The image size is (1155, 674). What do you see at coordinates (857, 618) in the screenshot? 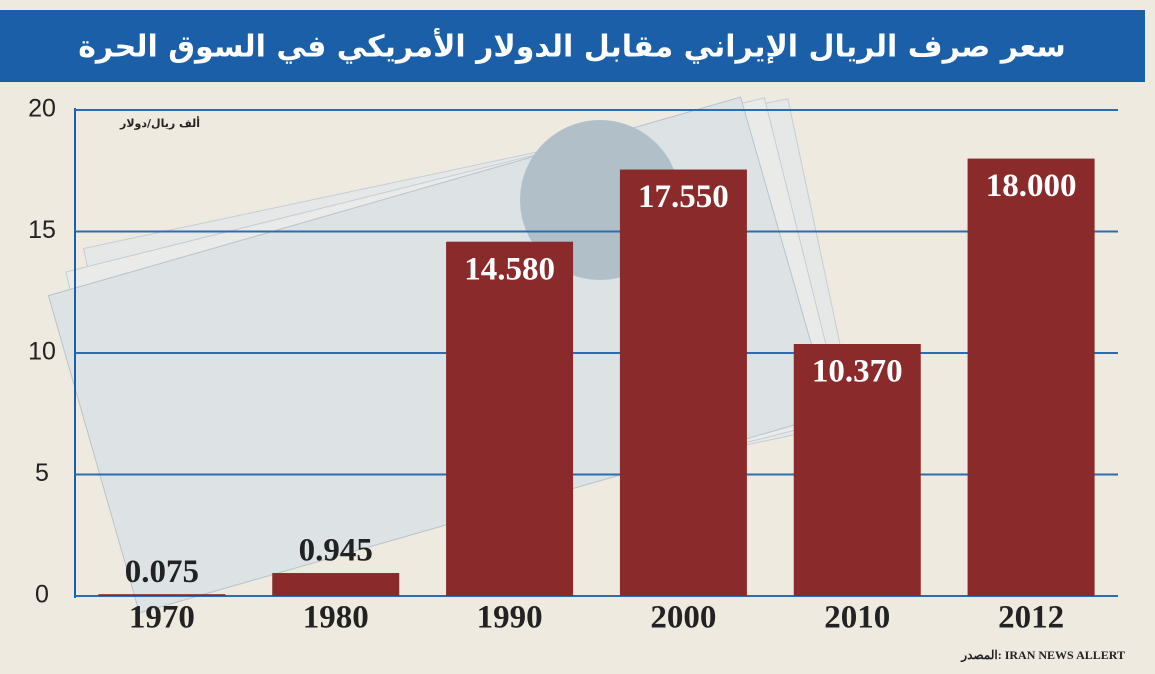
I see `x-tick-label: 2010` at bounding box center [857, 618].